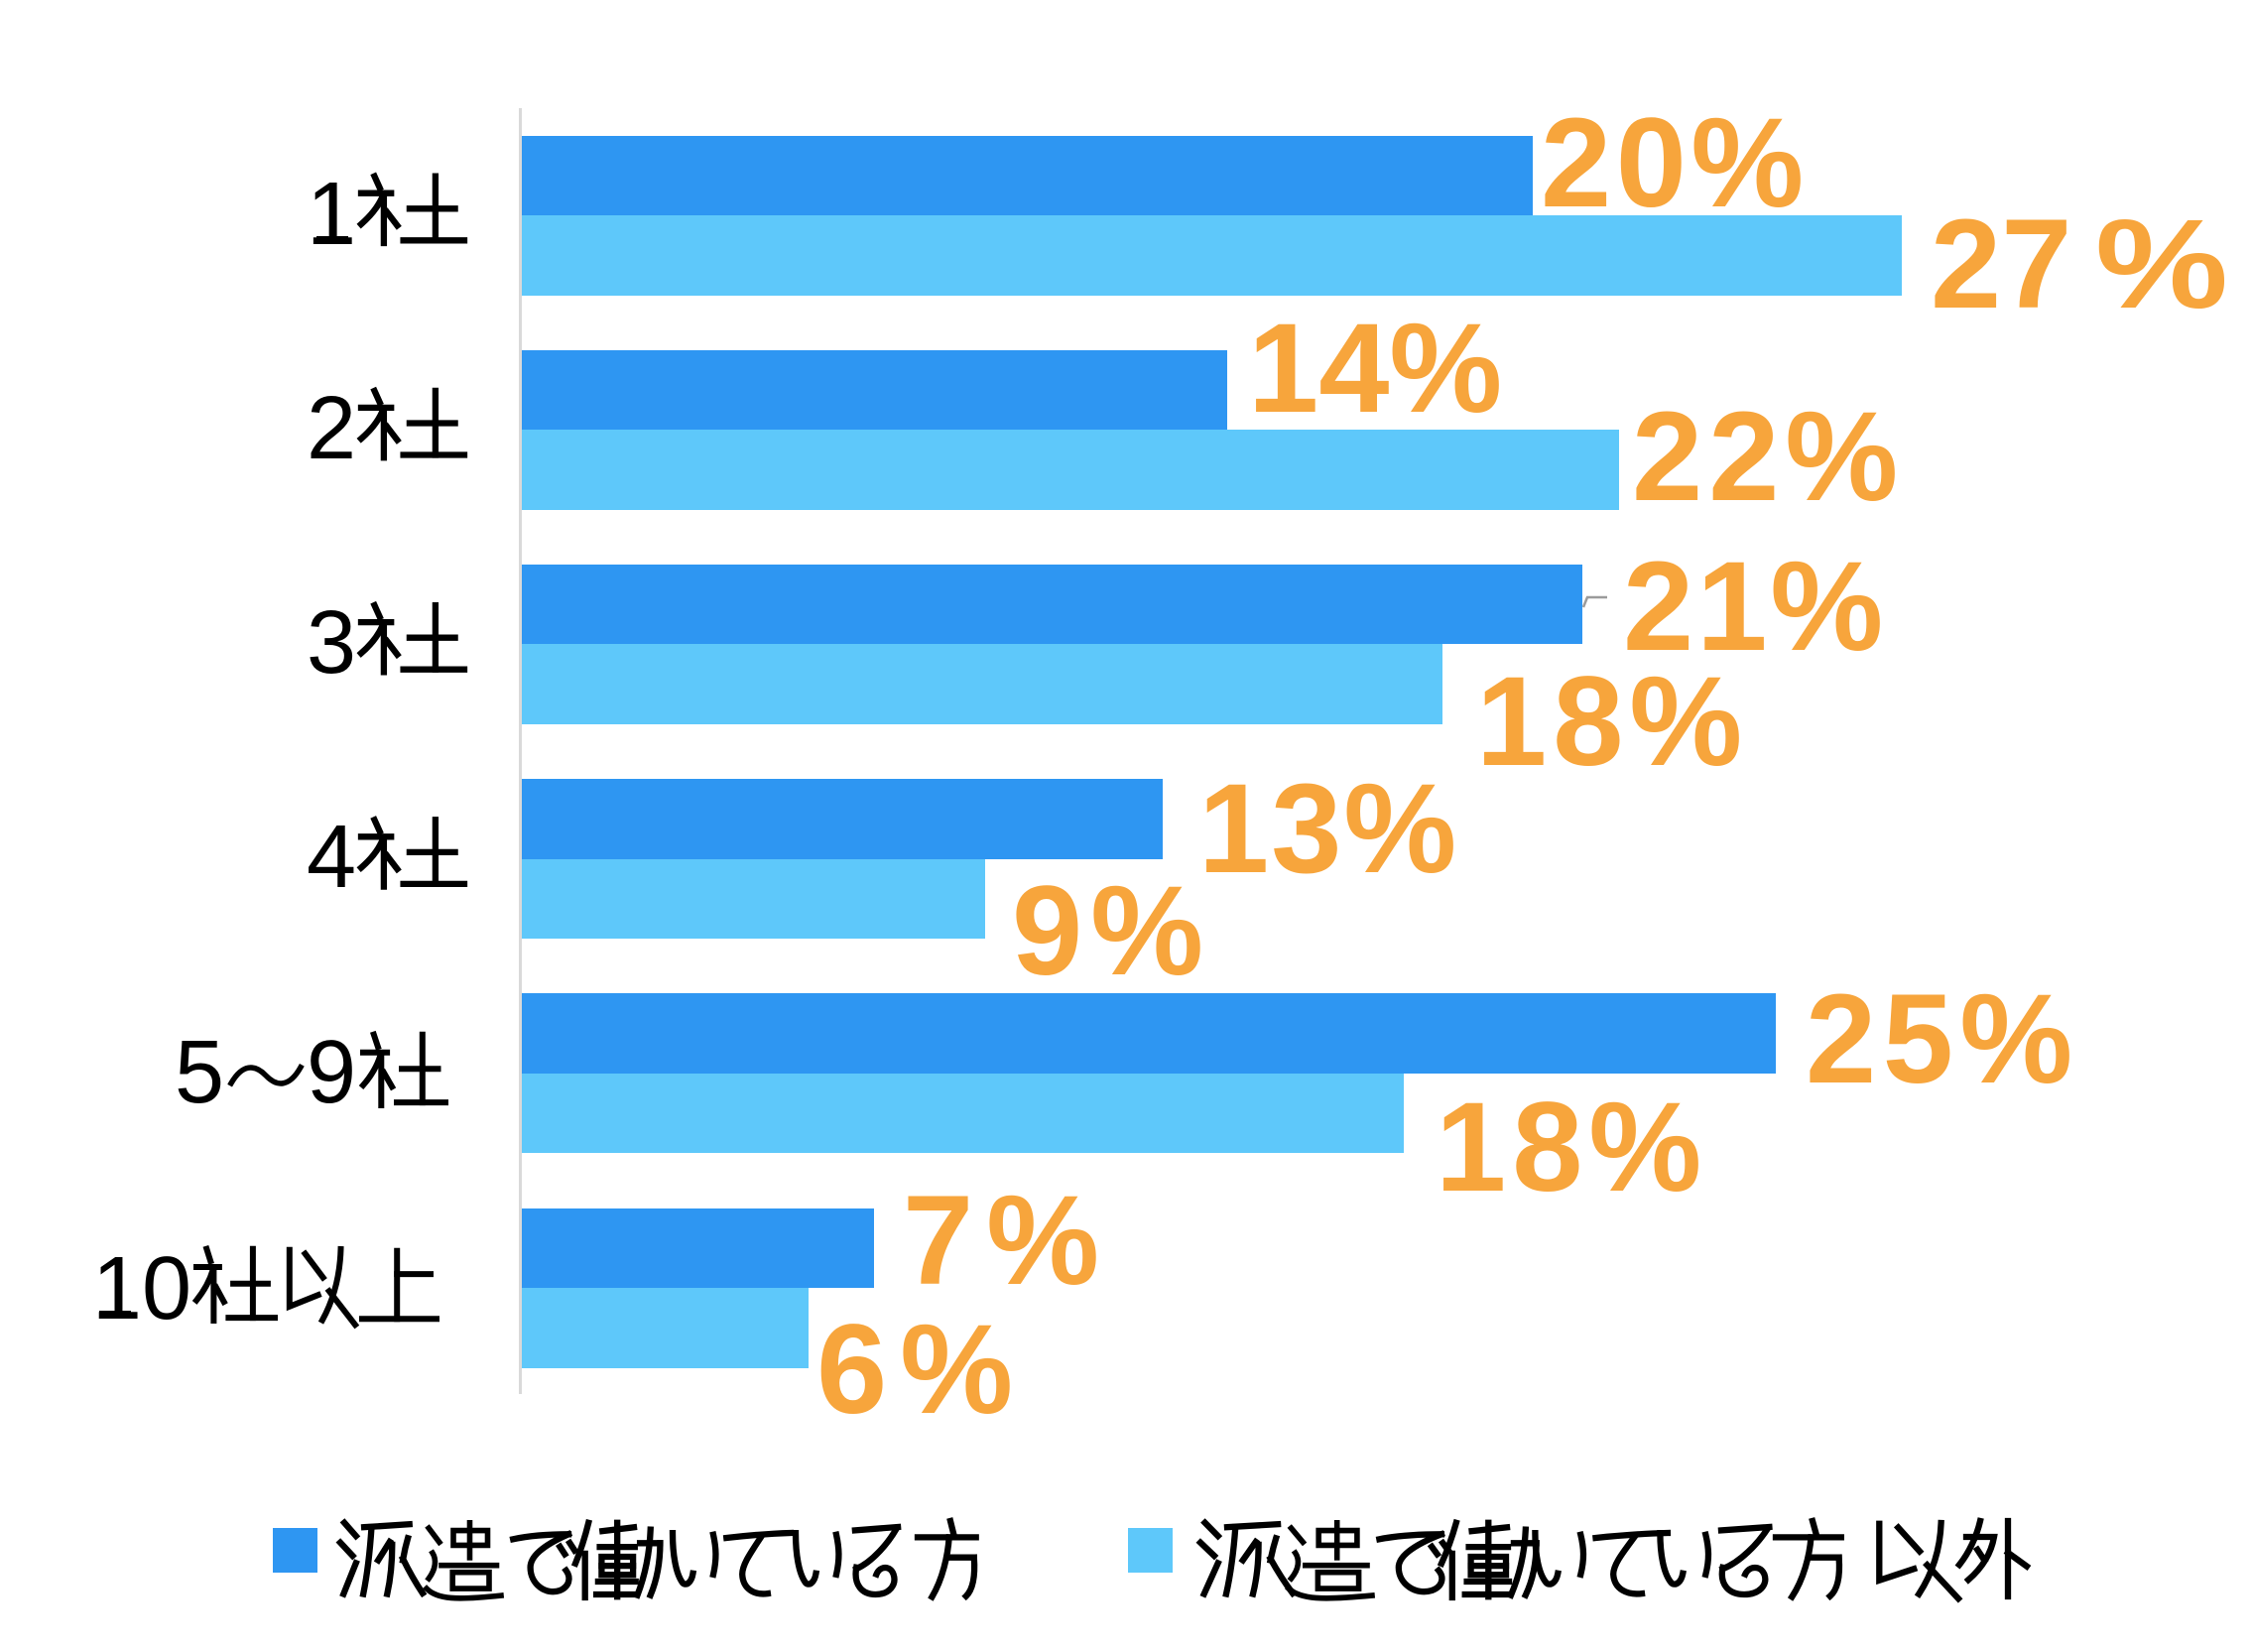  What do you see at coordinates (1328, 829) in the screenshot?
I see `svg-text: 13%` at bounding box center [1328, 829].